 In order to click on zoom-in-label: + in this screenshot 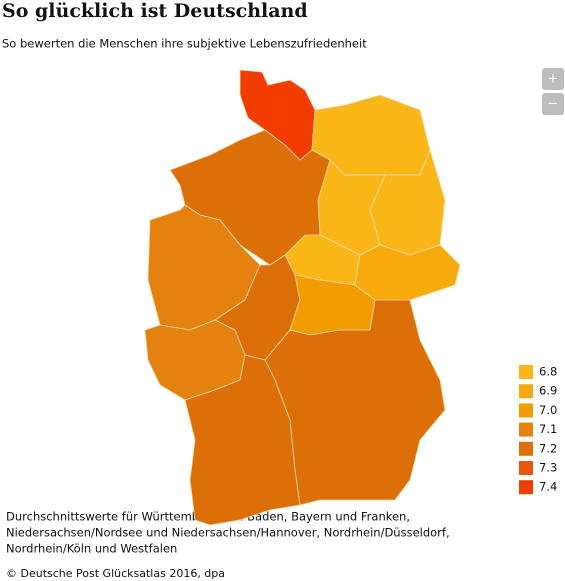, I will do `click(553, 79)`.